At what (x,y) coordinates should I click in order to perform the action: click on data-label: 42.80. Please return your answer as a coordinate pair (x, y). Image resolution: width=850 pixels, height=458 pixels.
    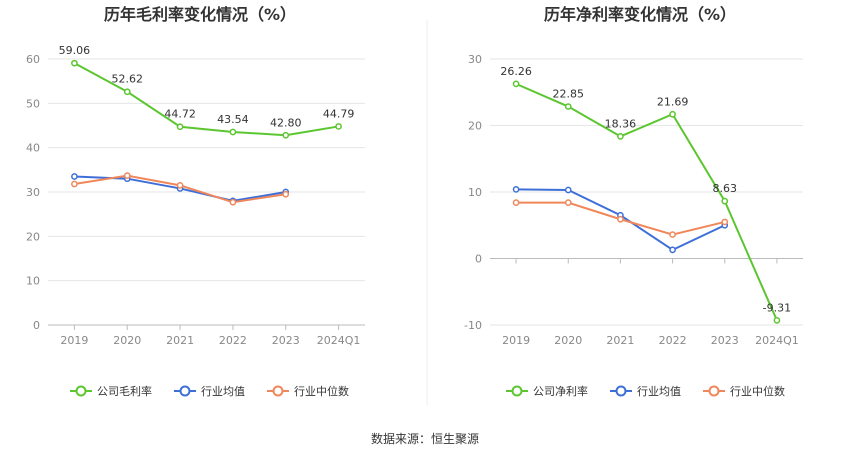
    Looking at the image, I should click on (286, 122).